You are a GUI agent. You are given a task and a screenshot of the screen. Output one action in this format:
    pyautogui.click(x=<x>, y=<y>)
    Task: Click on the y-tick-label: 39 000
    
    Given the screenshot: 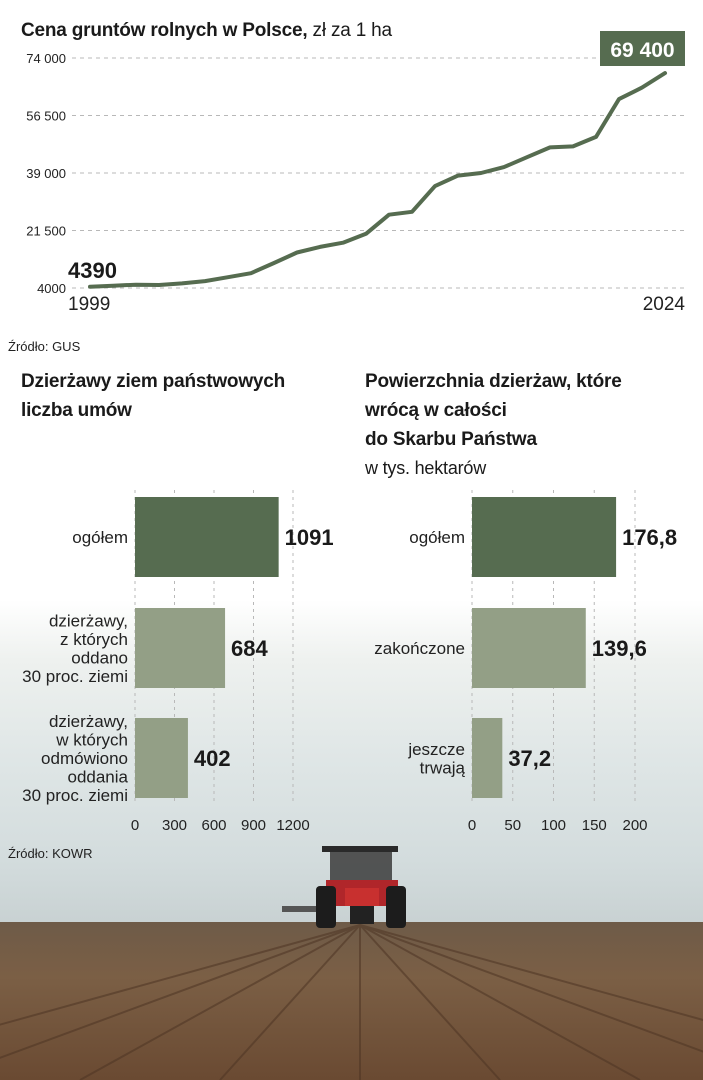 What is the action you would take?
    pyautogui.click(x=46, y=173)
    